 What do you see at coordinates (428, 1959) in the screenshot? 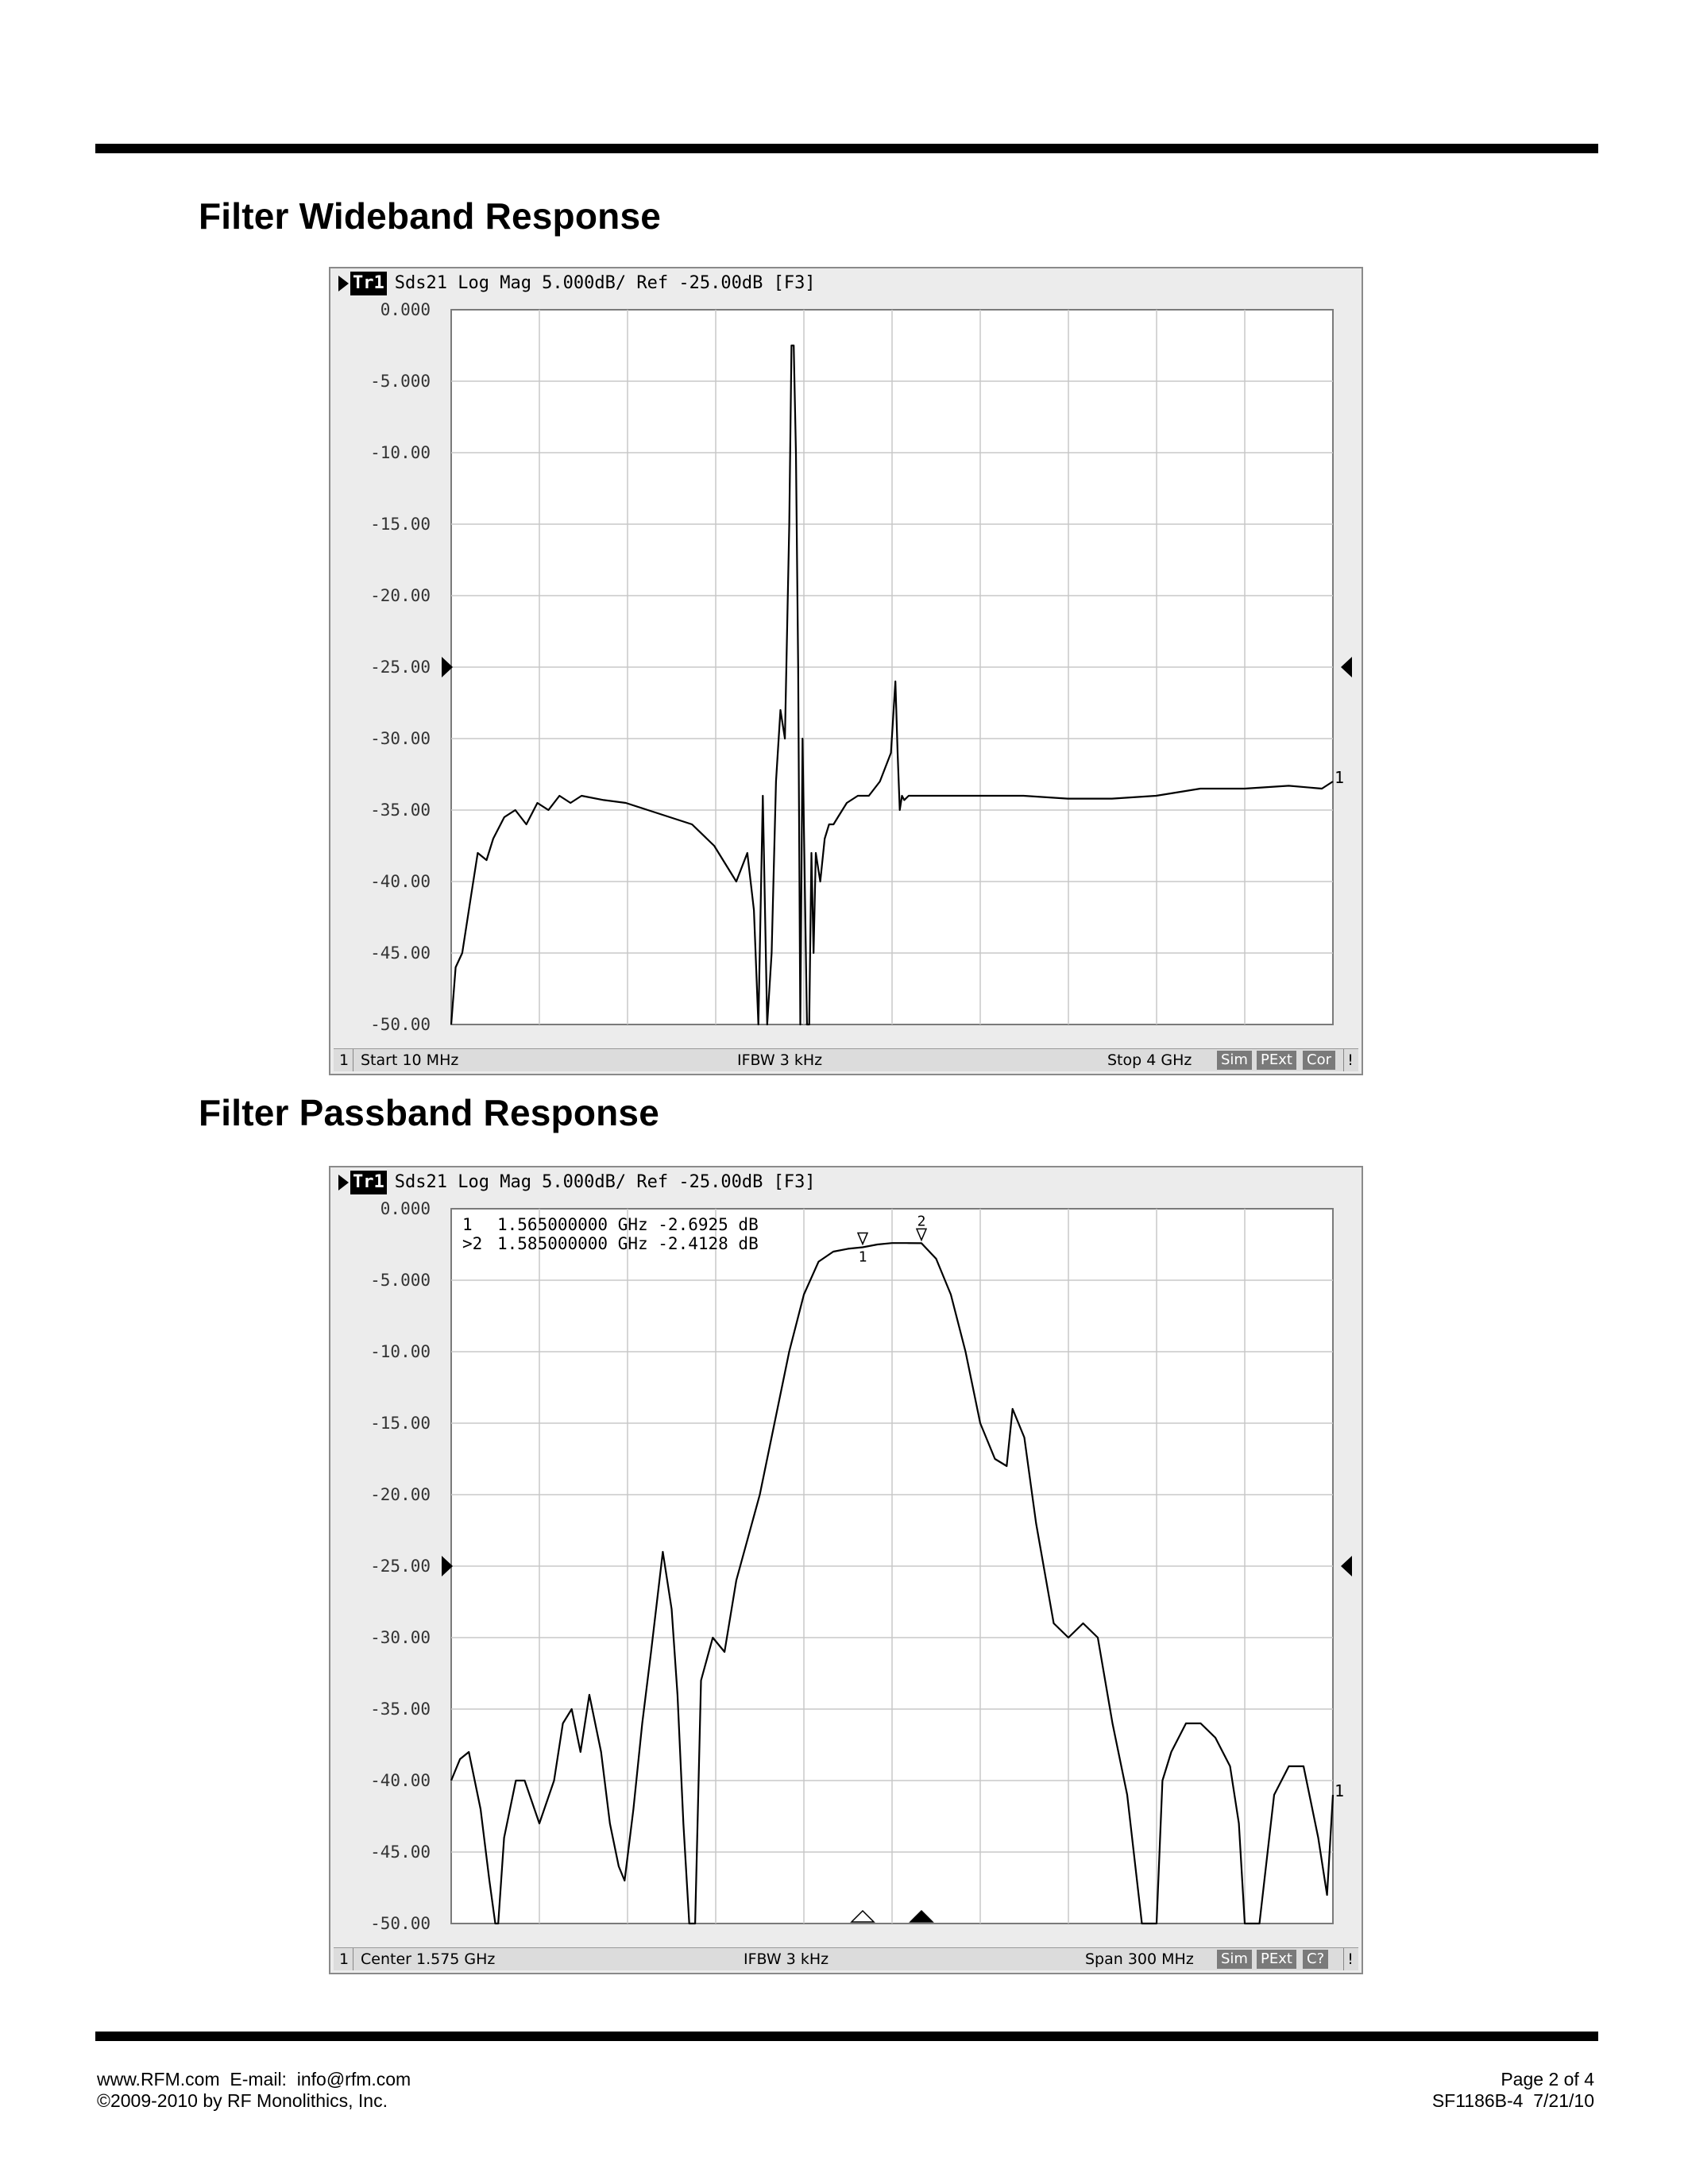
I see `center-frequency: Center 1.575 GHz` at bounding box center [428, 1959].